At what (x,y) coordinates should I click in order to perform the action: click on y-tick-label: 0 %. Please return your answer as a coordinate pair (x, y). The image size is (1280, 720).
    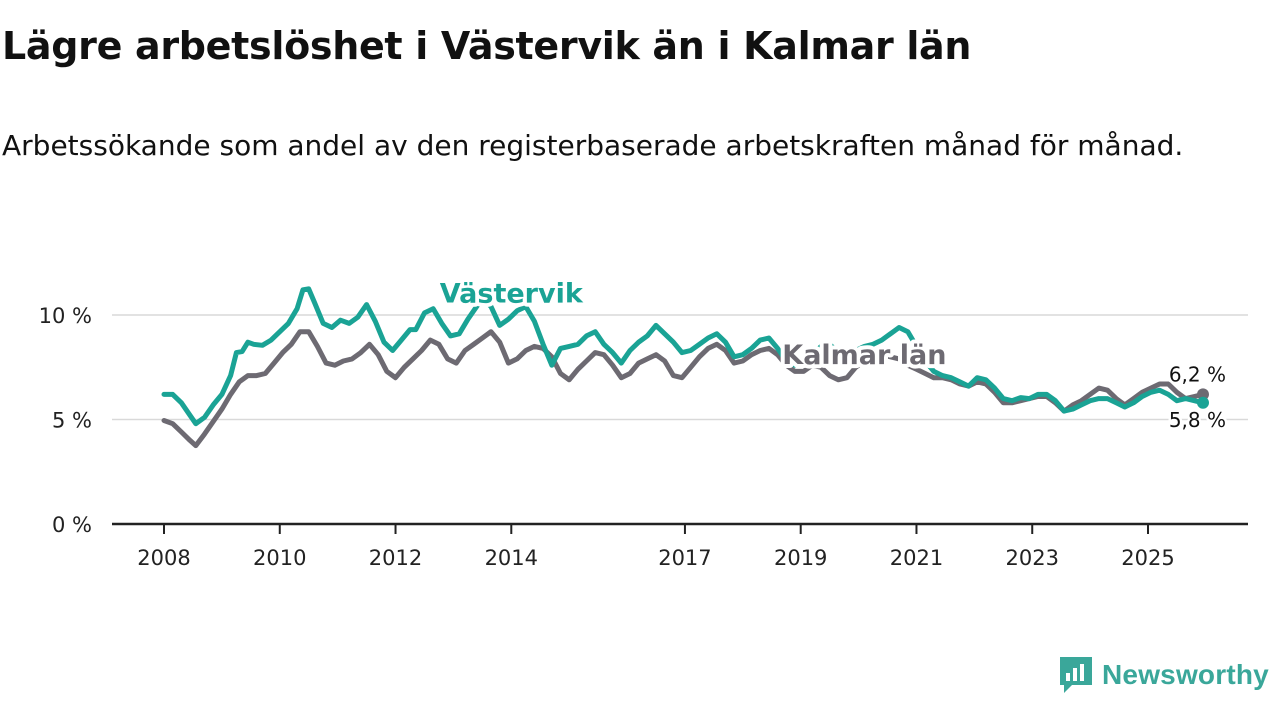
    Looking at the image, I should click on (72, 525).